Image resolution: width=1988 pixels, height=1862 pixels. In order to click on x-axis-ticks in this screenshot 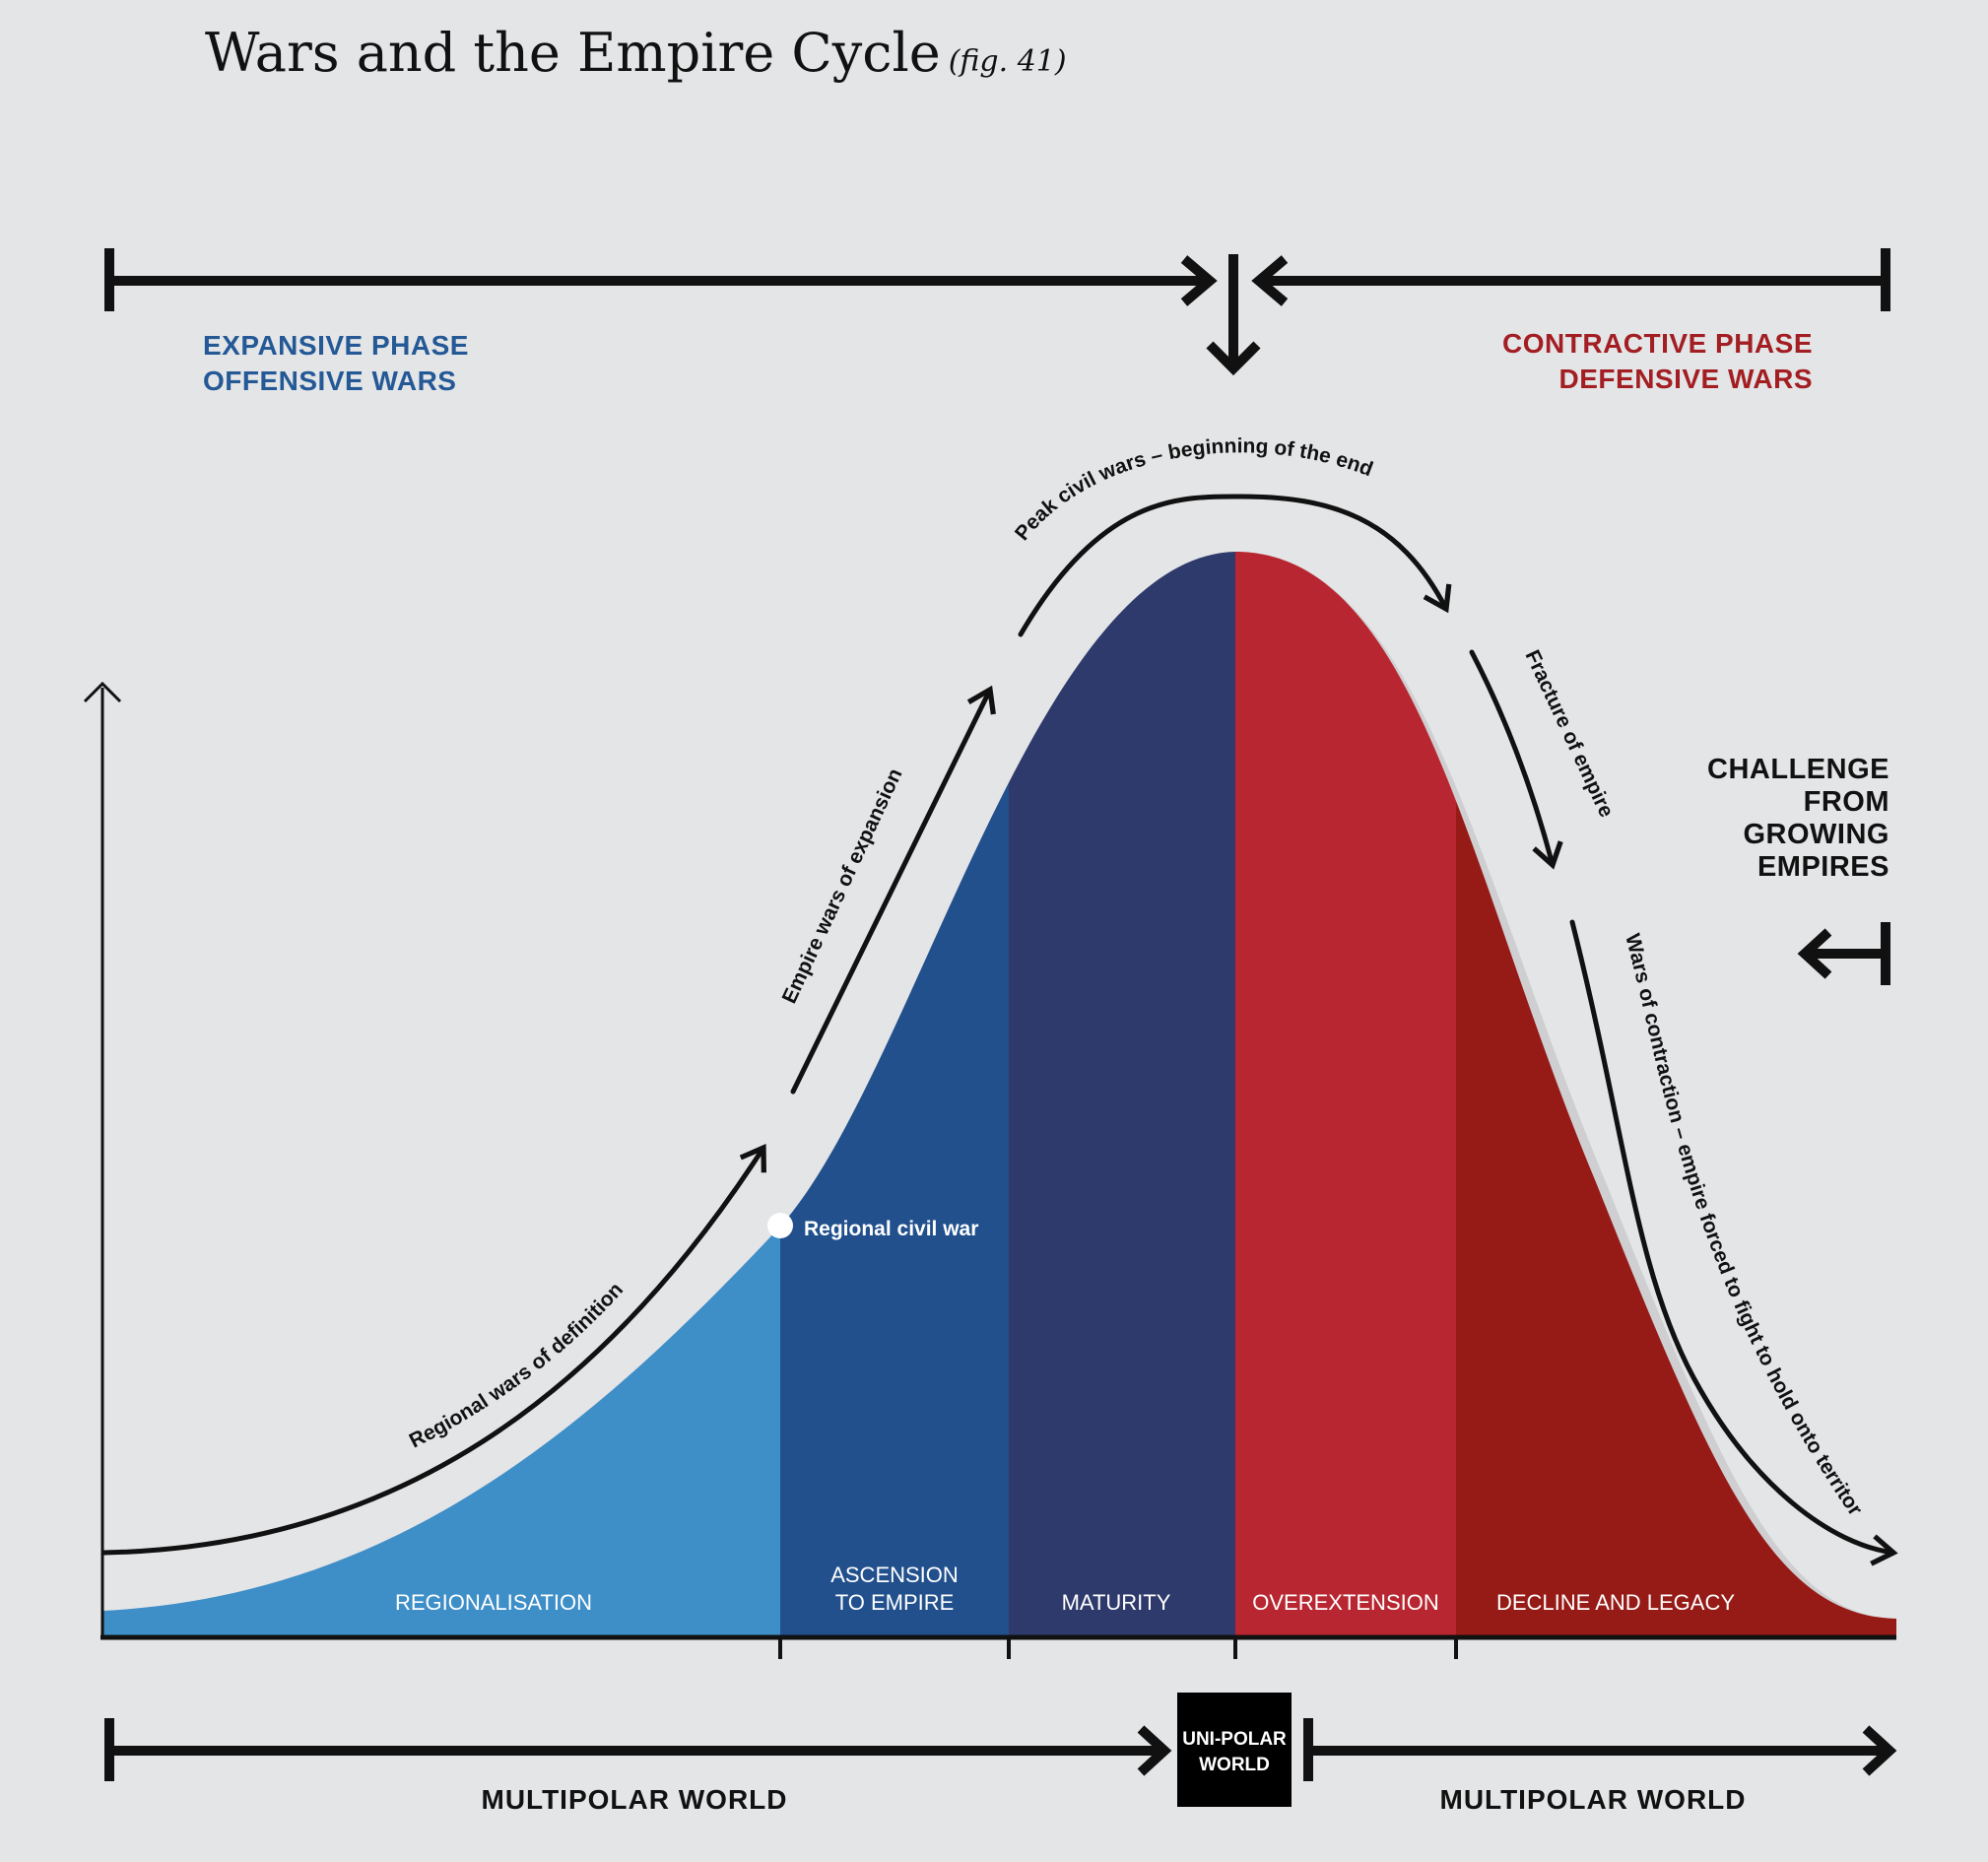, I will do `click(1118, 1648)`.